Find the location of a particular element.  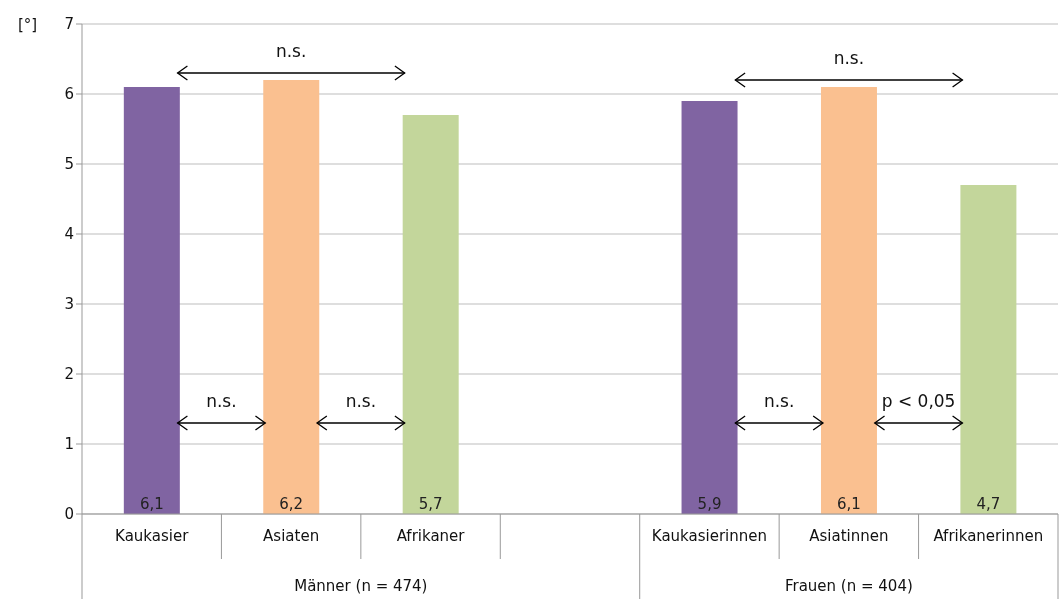

x-tick-label: Kaukasier is located at coordinates (152, 535).